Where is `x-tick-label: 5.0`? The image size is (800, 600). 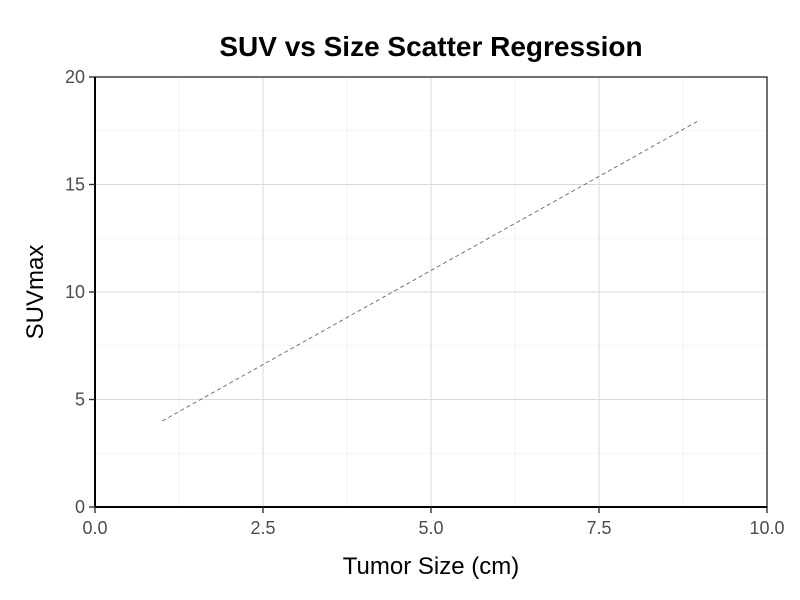
x-tick-label: 5.0 is located at coordinates (430, 528).